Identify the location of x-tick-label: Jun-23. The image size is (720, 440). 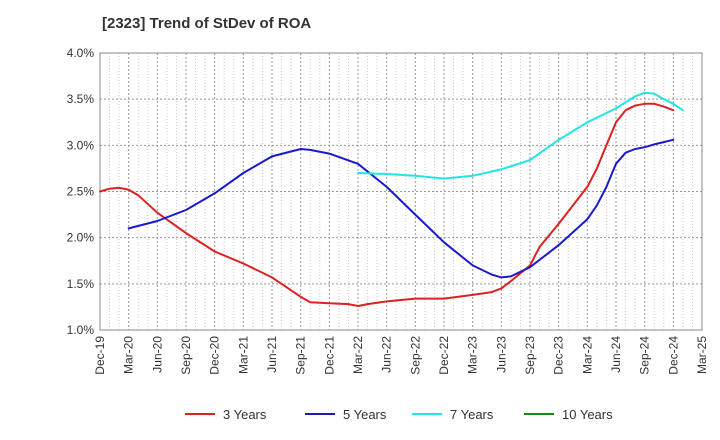
(501, 354).